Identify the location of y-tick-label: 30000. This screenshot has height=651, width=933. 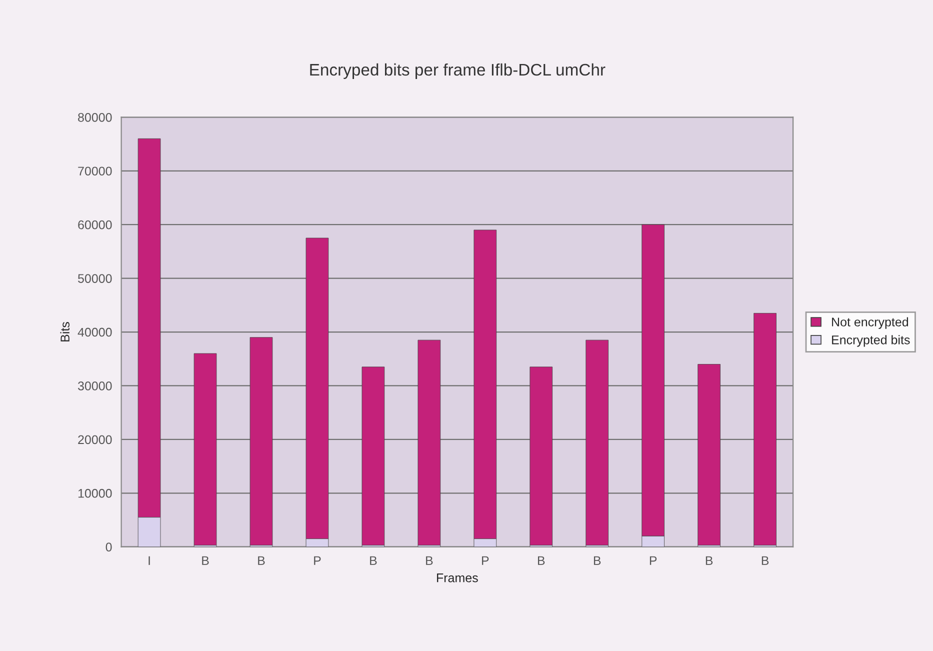
(95, 386).